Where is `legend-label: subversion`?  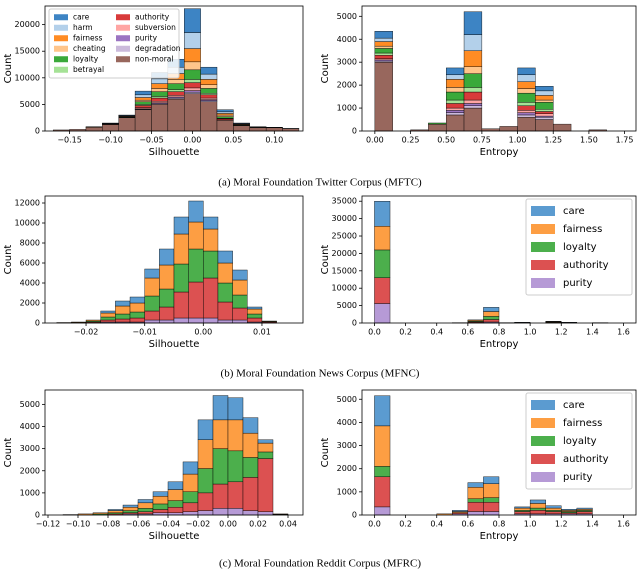 legend-label: subversion is located at coordinates (155, 27).